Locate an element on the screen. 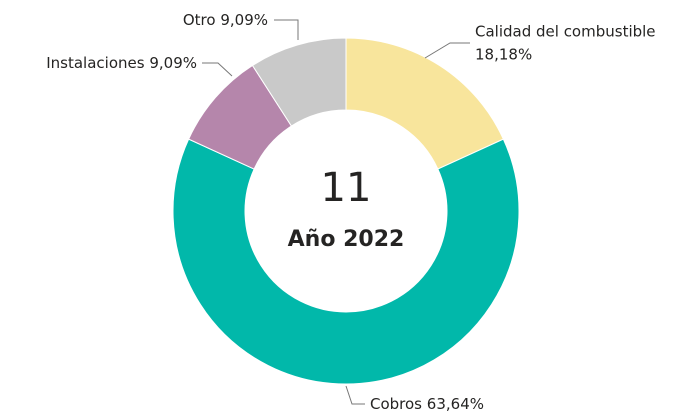 The image size is (694, 412). slice-value: 18,18% is located at coordinates (503, 55).